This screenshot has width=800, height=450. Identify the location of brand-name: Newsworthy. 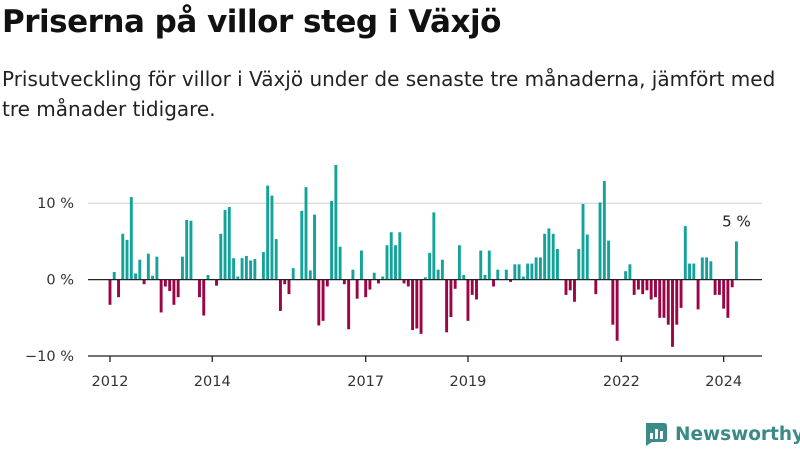
(737, 434).